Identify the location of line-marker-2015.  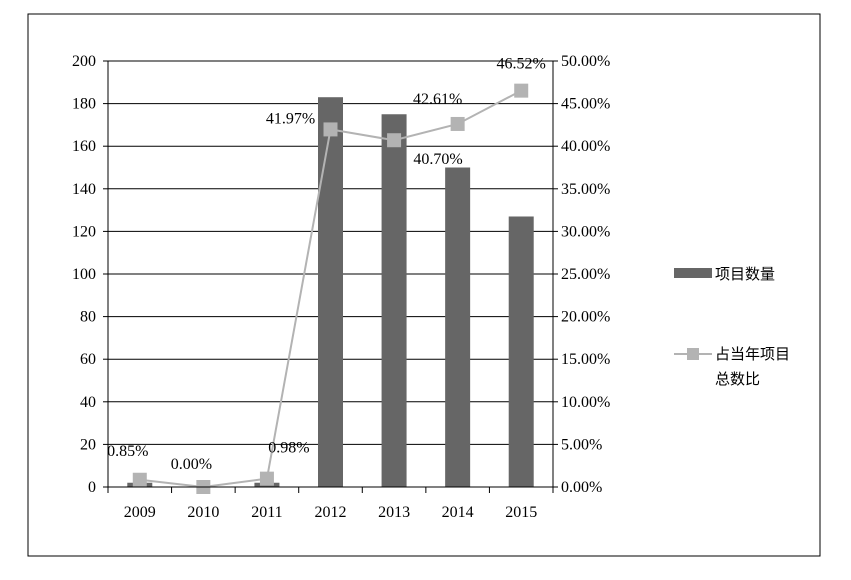
(521, 90).